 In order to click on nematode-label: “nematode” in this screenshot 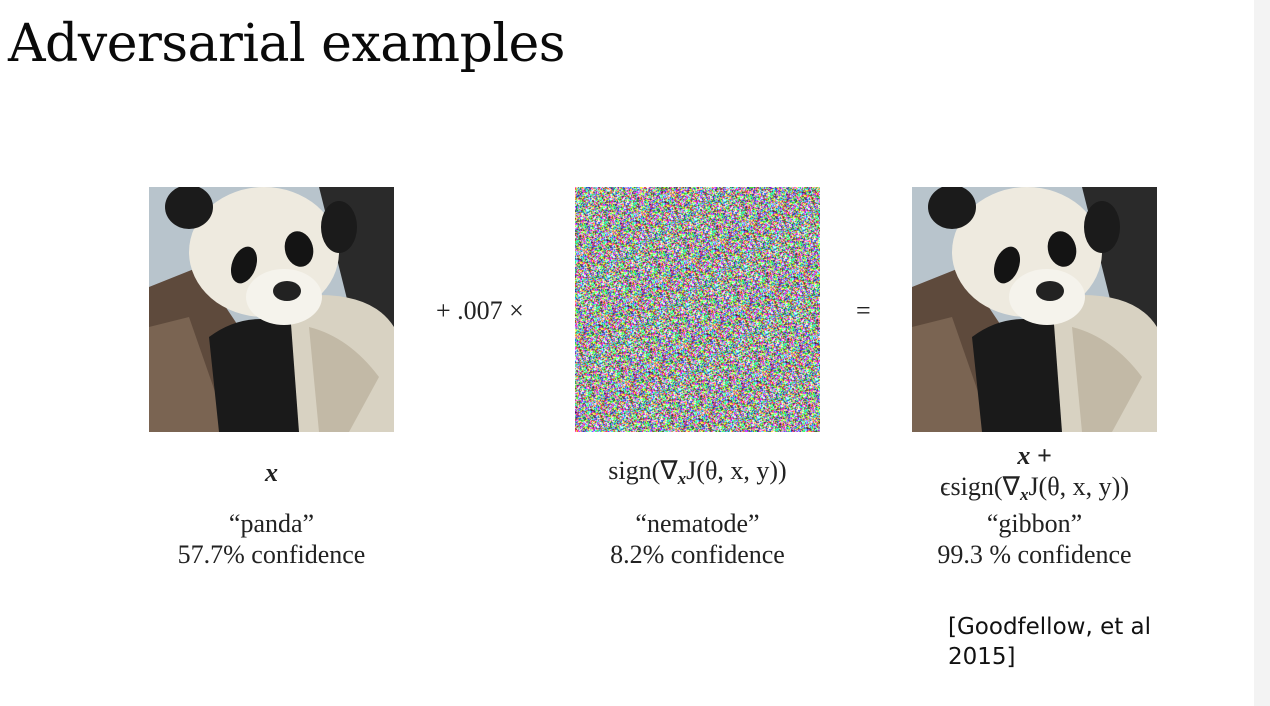, I will do `click(697, 523)`.